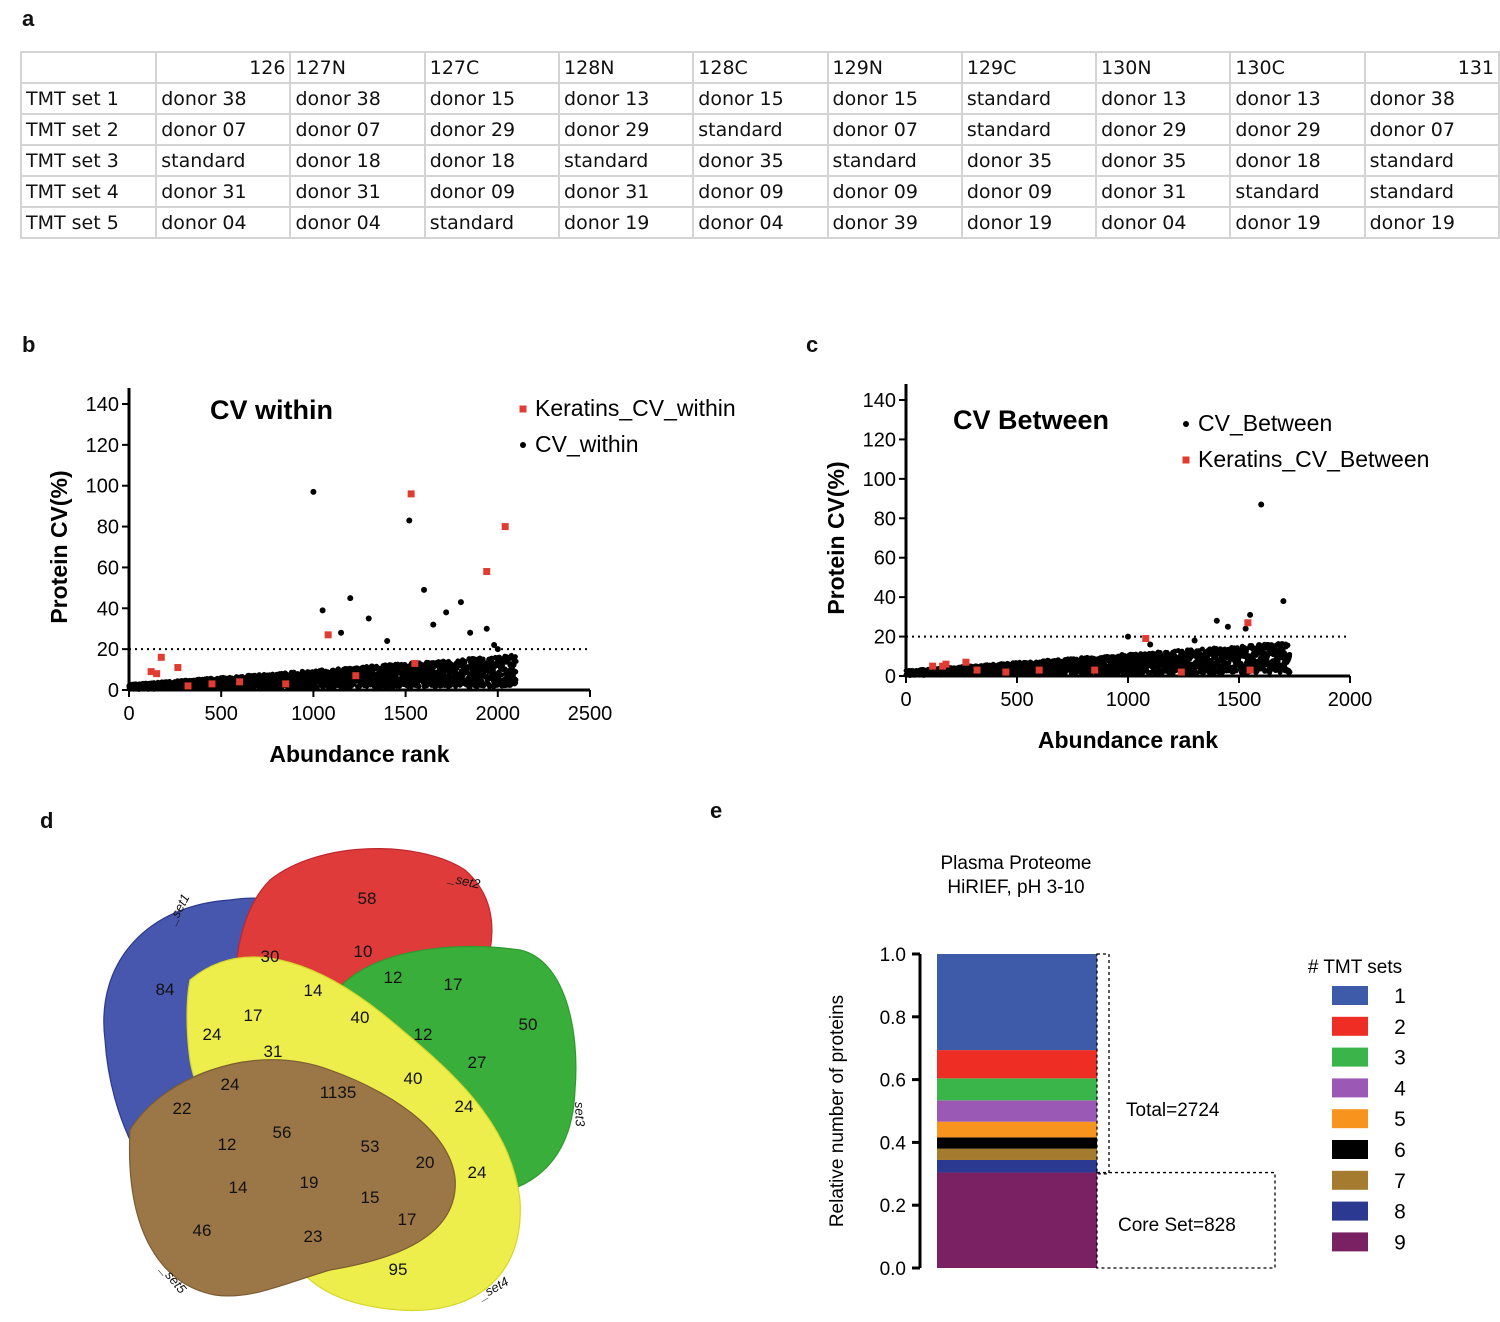 This screenshot has height=1322, width=1500. What do you see at coordinates (357, 98) in the screenshot?
I see `table-cell: donor 38` at bounding box center [357, 98].